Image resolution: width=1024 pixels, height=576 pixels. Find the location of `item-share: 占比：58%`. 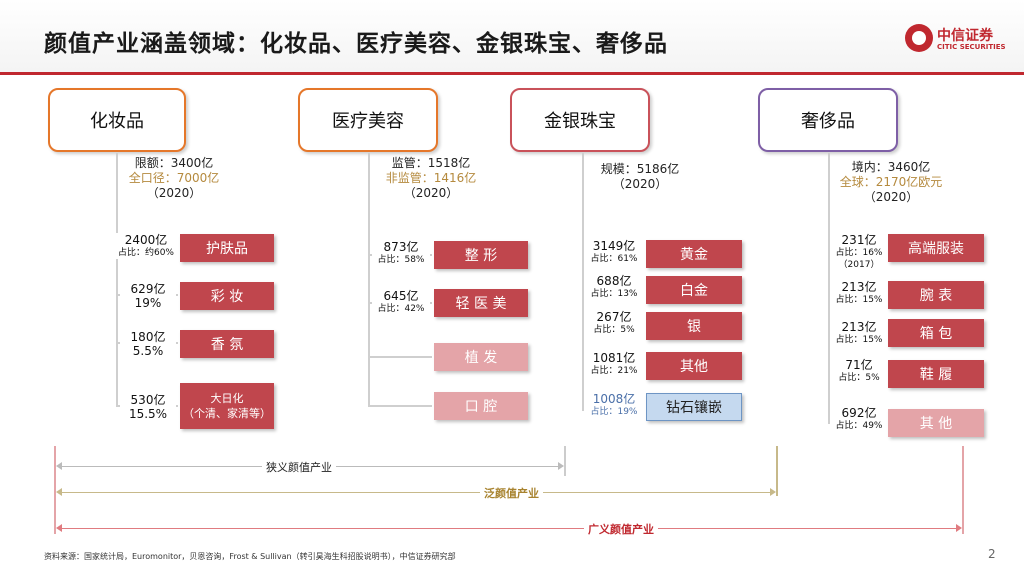

item-share: 占比：58% is located at coordinates (401, 260).